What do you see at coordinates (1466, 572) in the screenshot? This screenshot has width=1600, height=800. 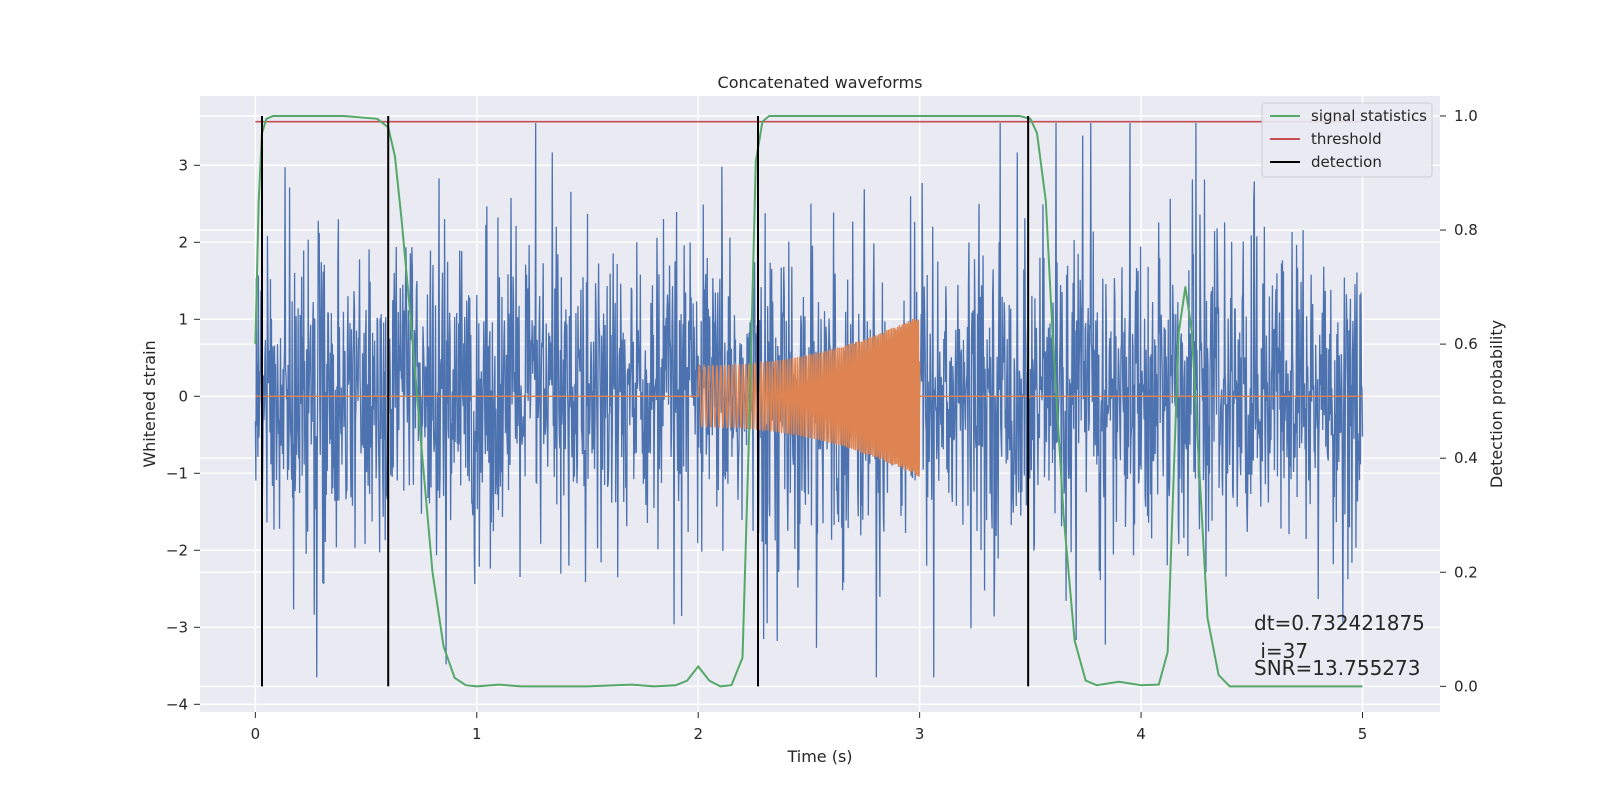 I see `y-right-tick-label: 0.2` at bounding box center [1466, 572].